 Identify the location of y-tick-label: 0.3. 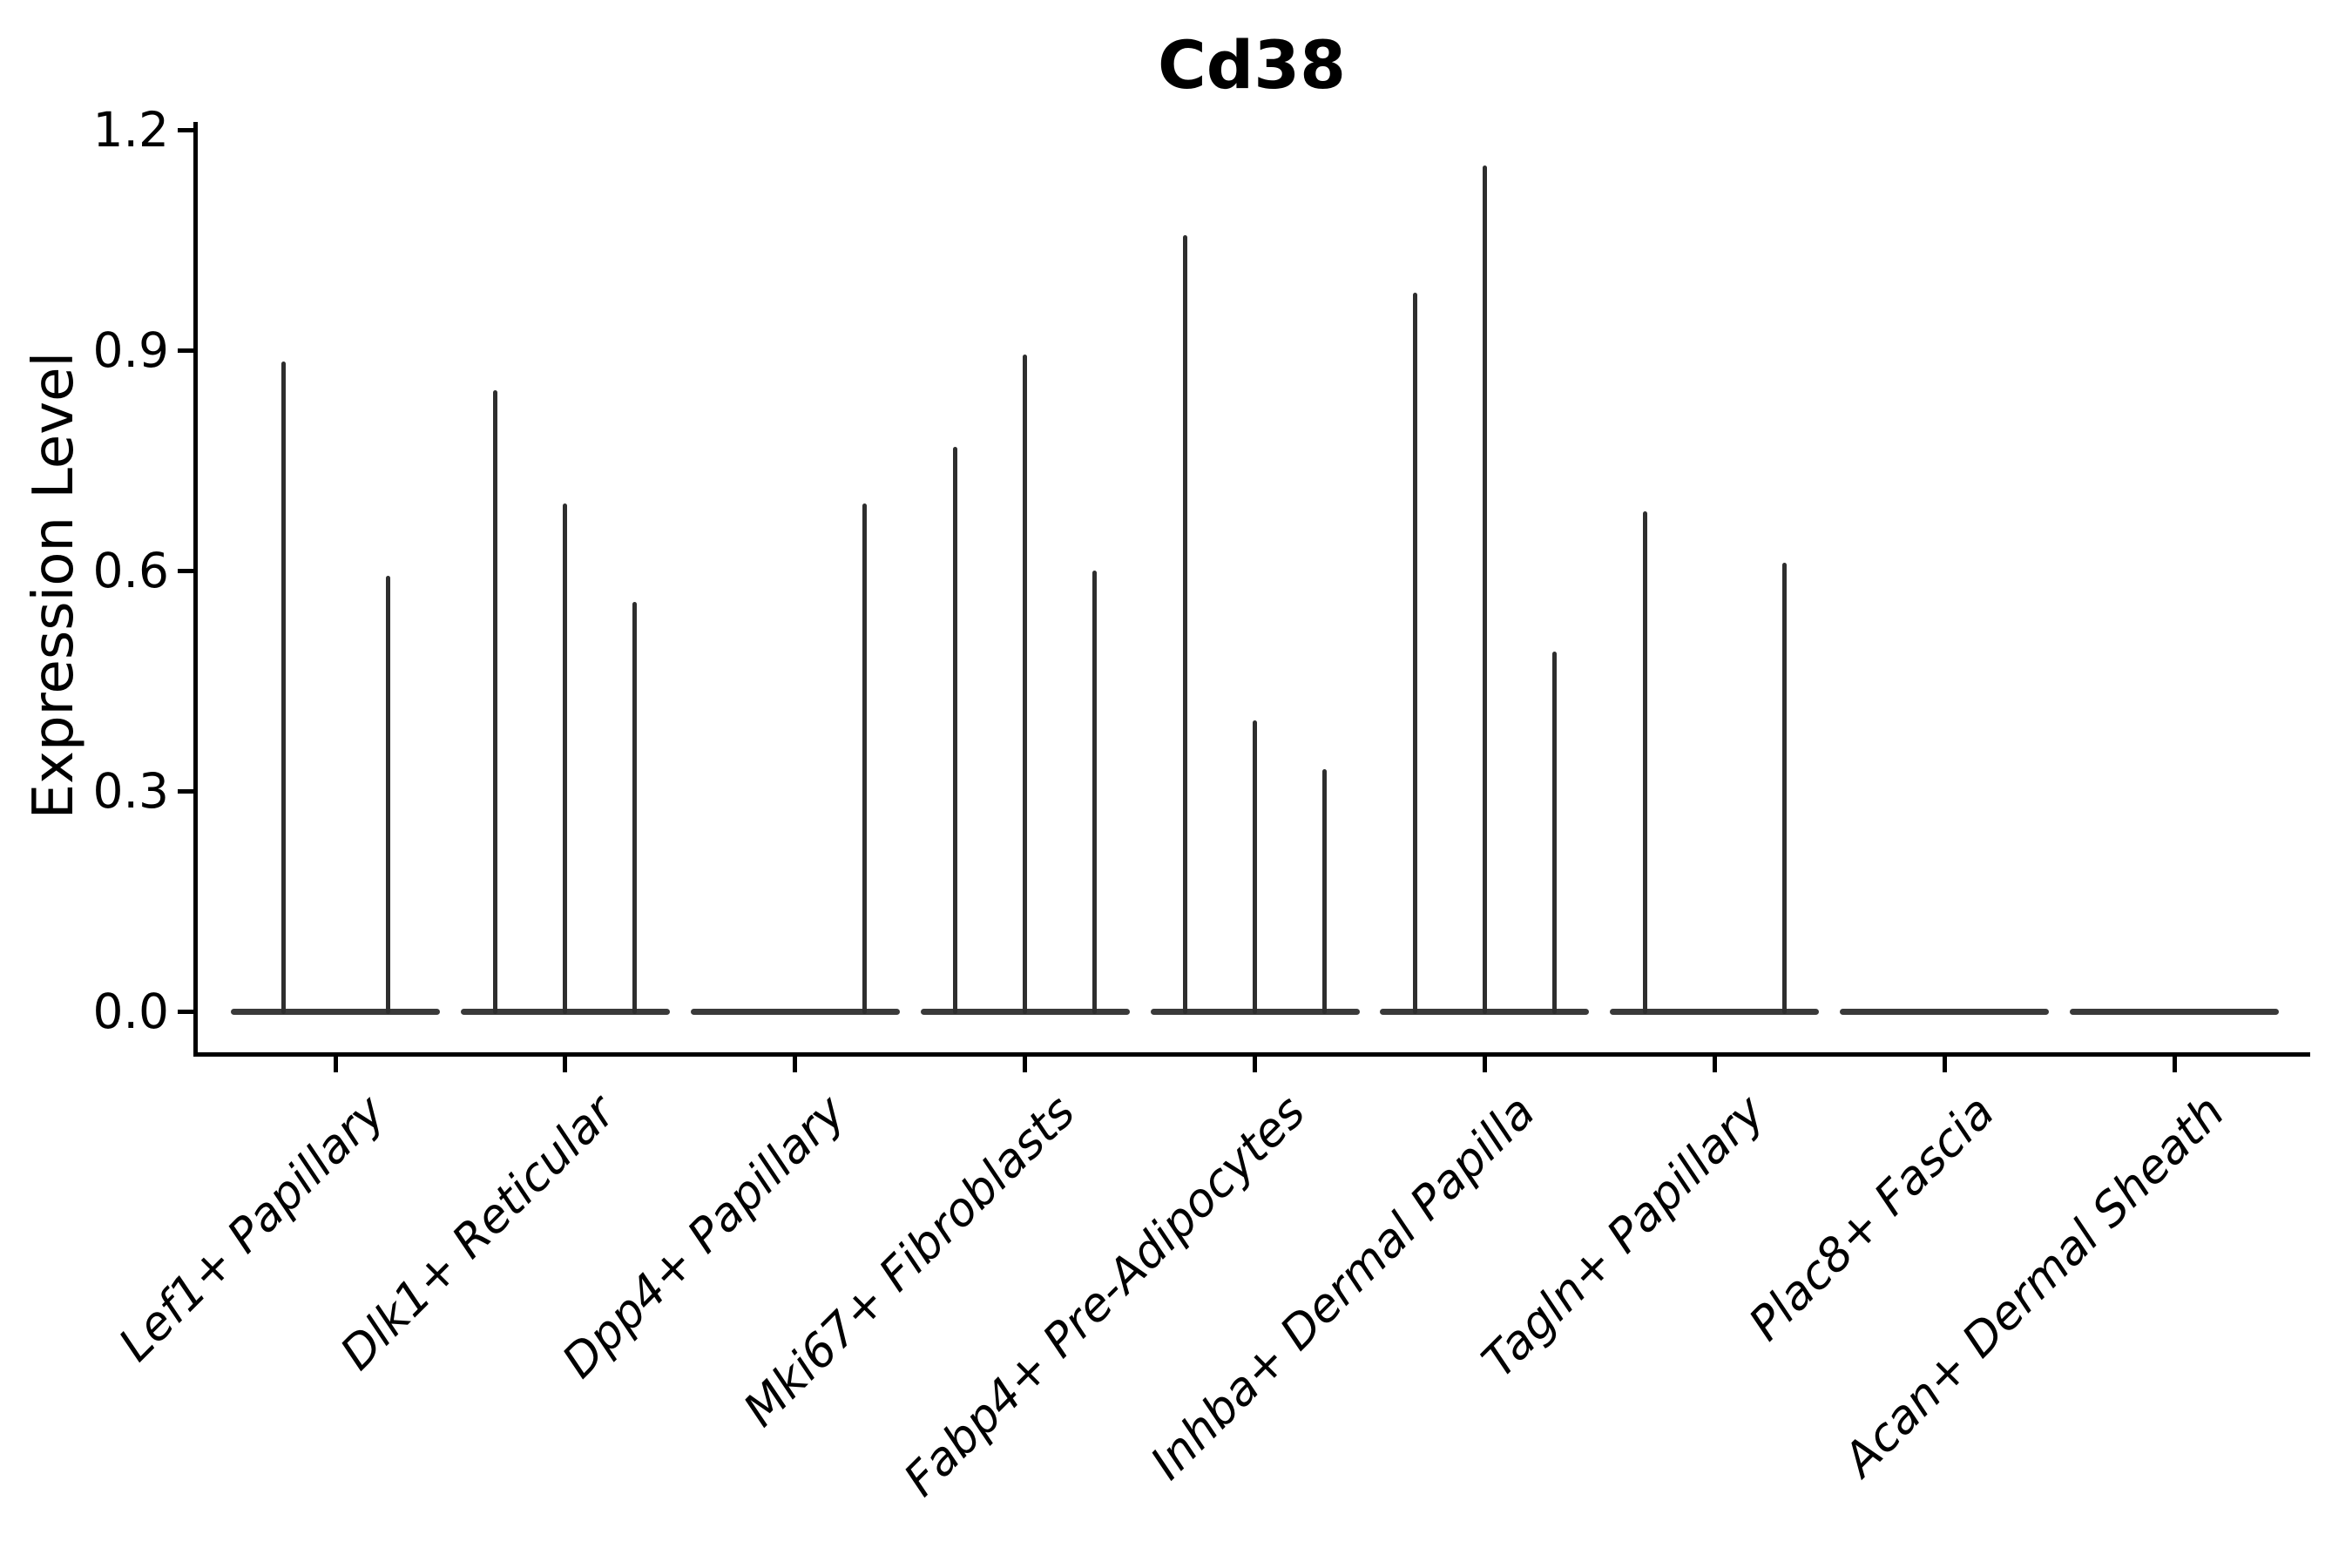
(130, 791).